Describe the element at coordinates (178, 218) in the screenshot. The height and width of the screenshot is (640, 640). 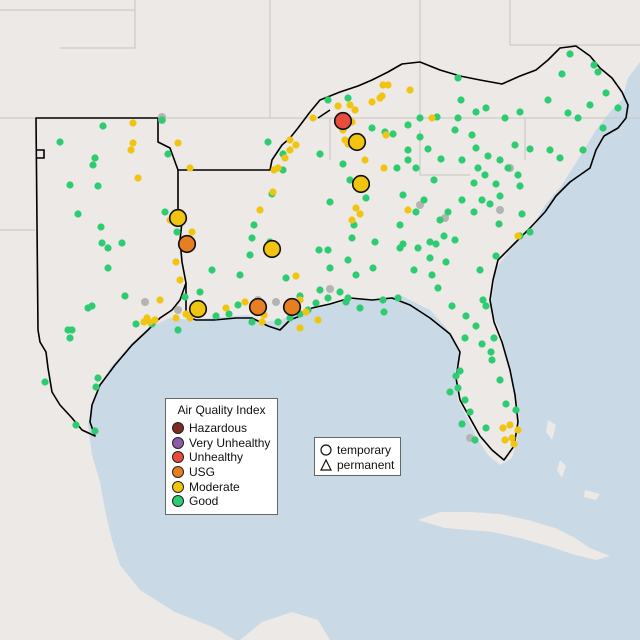
I see `highlighted-monitor-moderate` at that location.